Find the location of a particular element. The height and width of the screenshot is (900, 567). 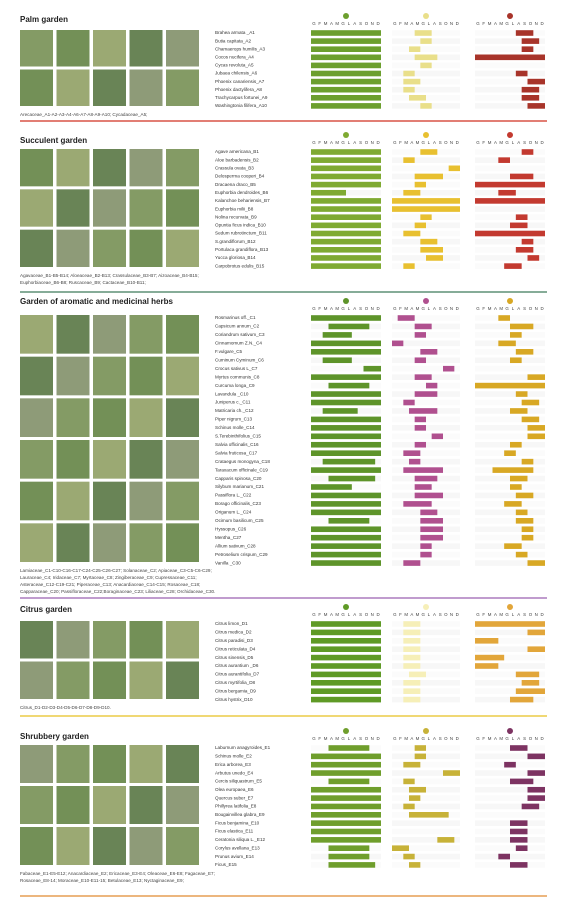

species-name: Aloe barbadensis_B2 is located at coordinates (237, 159).